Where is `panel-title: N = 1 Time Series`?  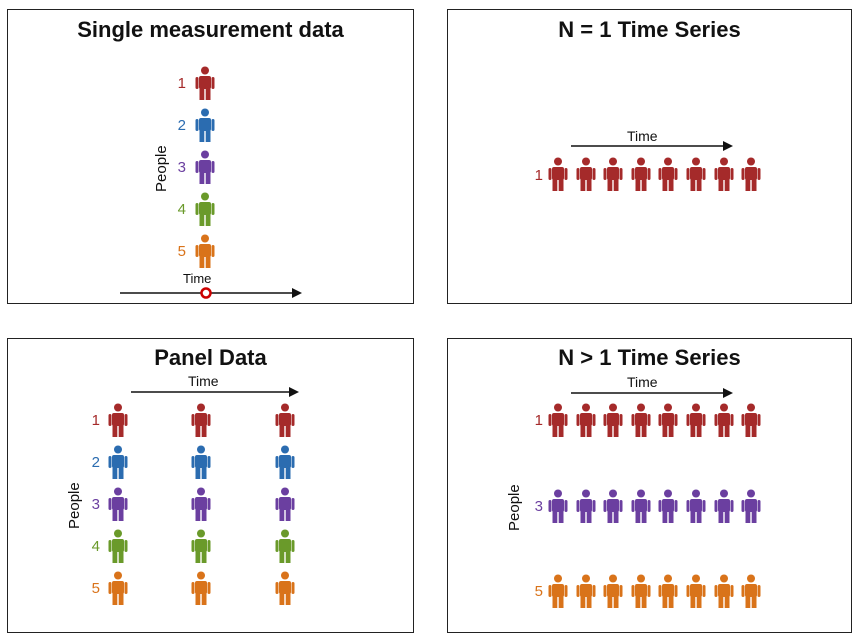 panel-title: N = 1 Time Series is located at coordinates (649, 29).